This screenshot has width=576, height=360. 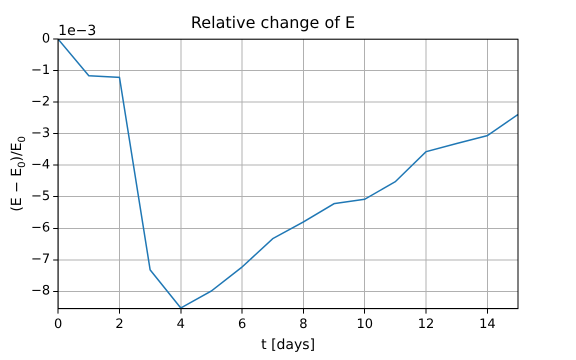 What do you see at coordinates (40, 165) in the screenshot?
I see `y-tick-label: −4` at bounding box center [40, 165].